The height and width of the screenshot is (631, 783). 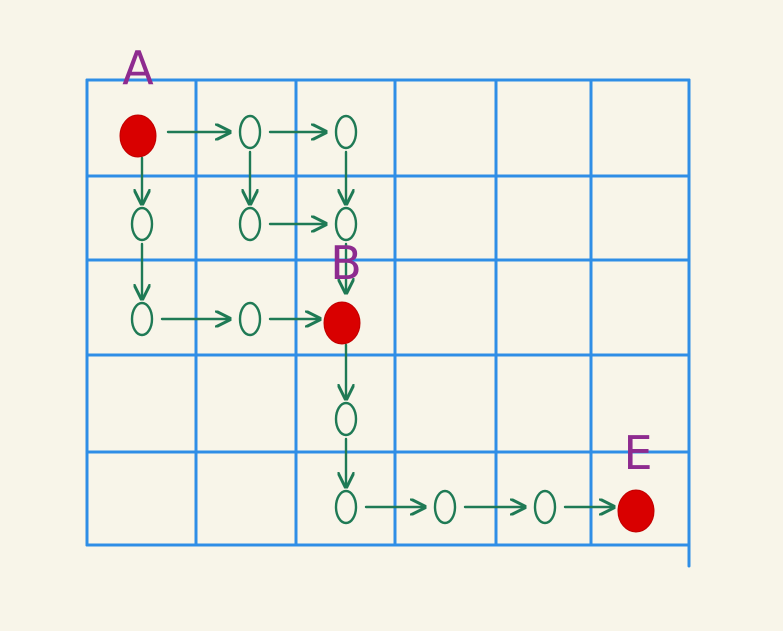 What do you see at coordinates (138, 136) in the screenshot?
I see `key-point-start` at bounding box center [138, 136].